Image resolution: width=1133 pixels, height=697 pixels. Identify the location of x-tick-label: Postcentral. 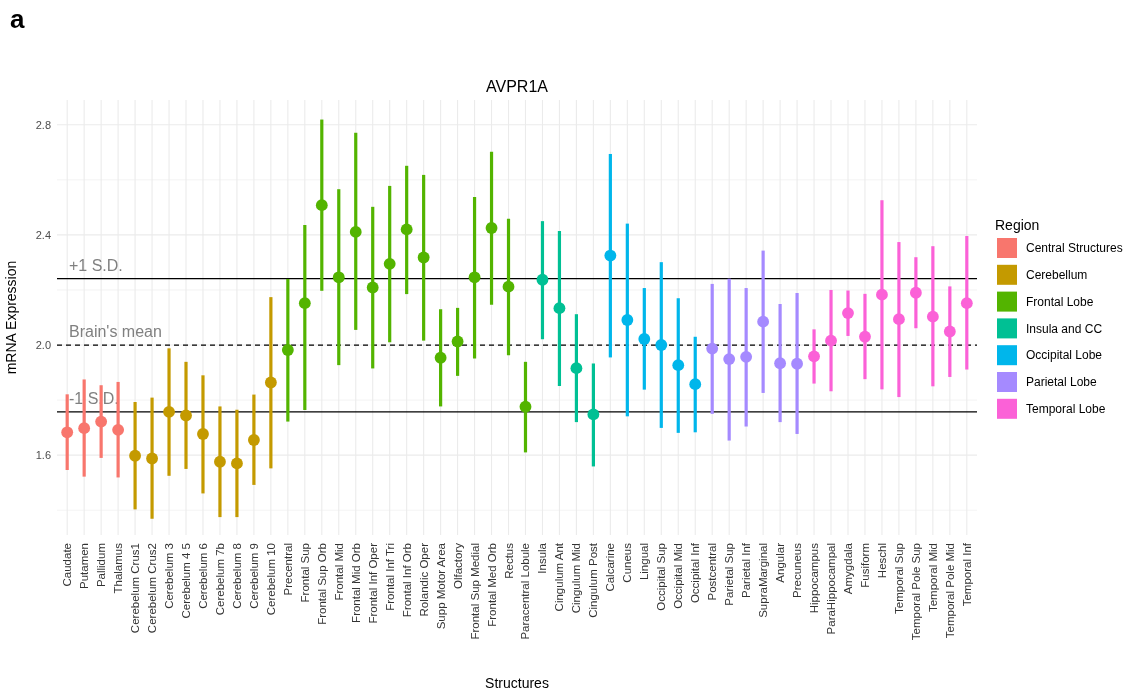
(712, 572).